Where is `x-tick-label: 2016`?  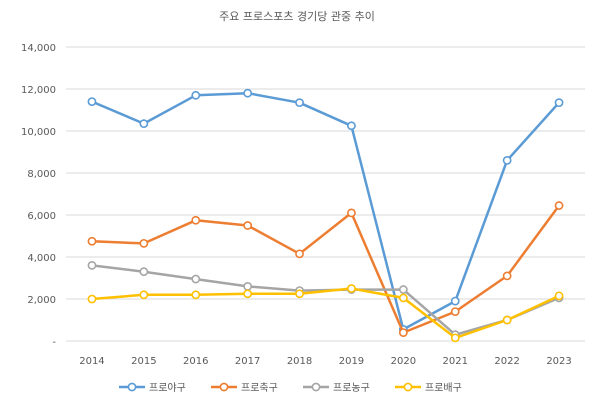
x-tick-label: 2016 is located at coordinates (195, 361).